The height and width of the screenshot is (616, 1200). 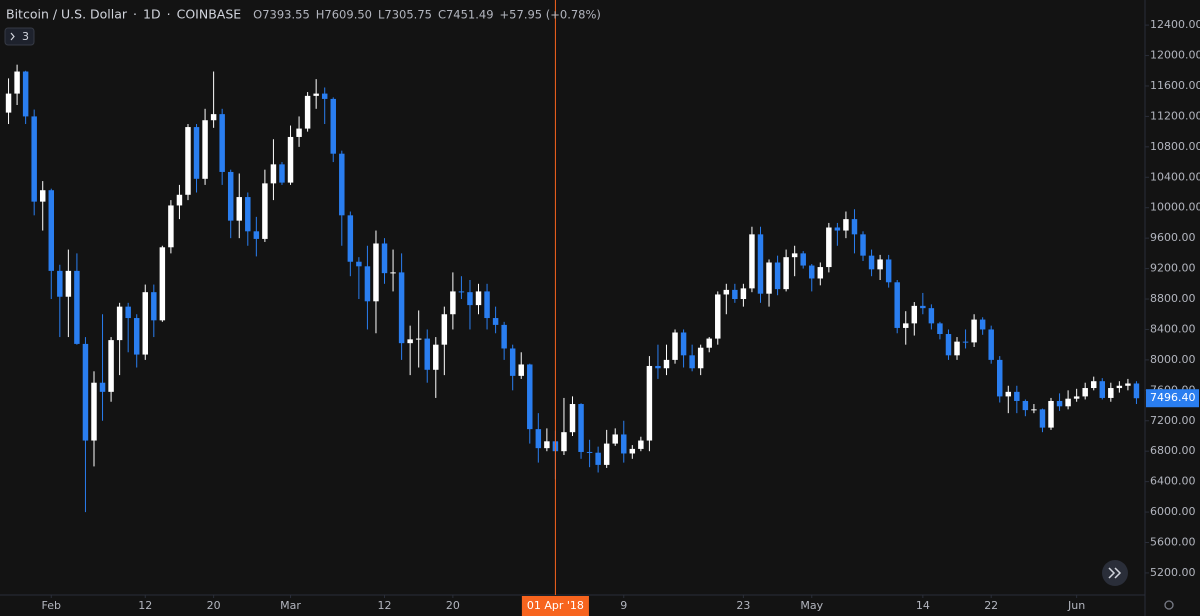 What do you see at coordinates (19, 36) in the screenshot?
I see `indicators-toggle` at bounding box center [19, 36].